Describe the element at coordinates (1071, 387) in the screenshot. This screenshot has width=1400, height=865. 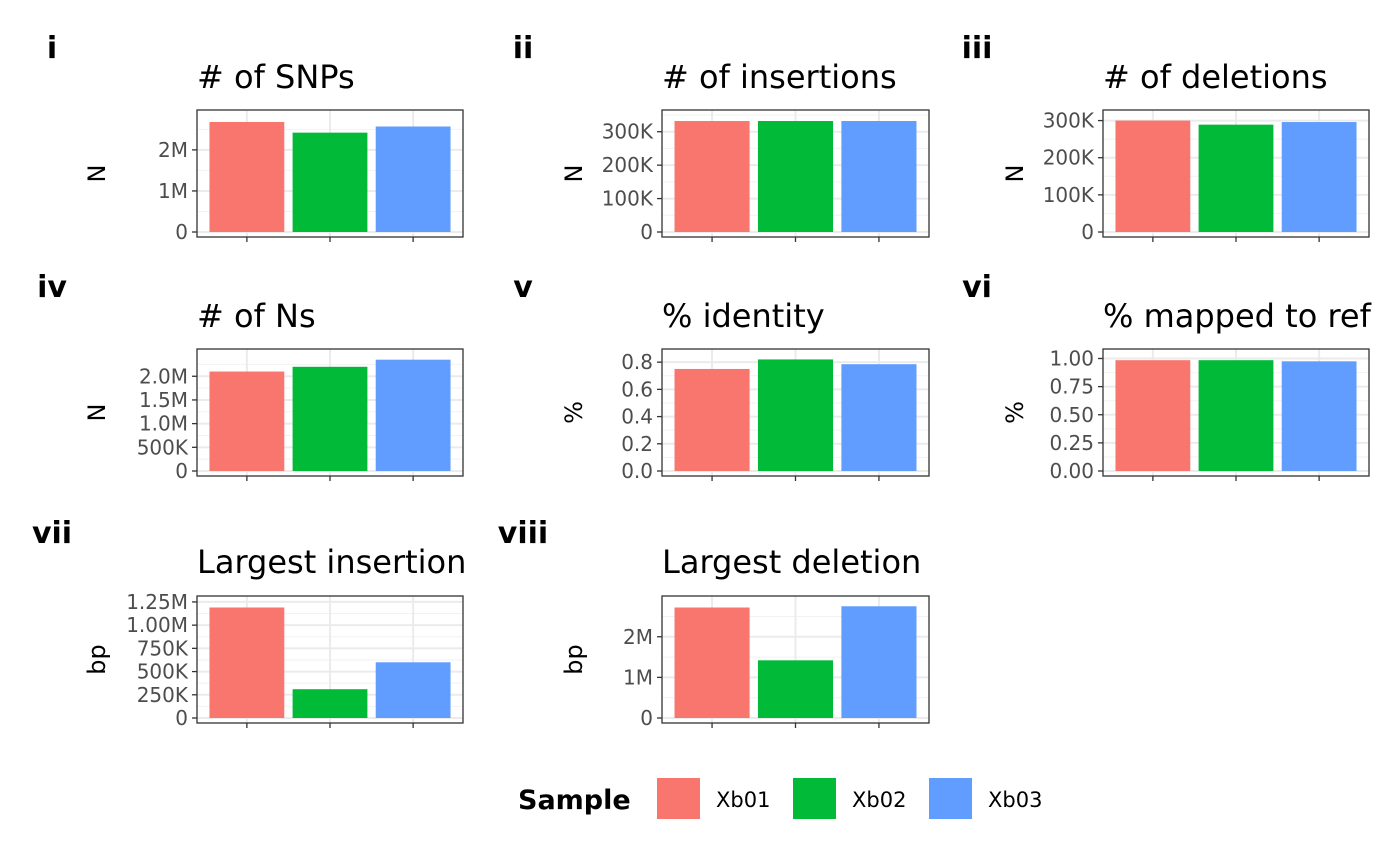
I see `y-tick-label: 0.75` at that location.